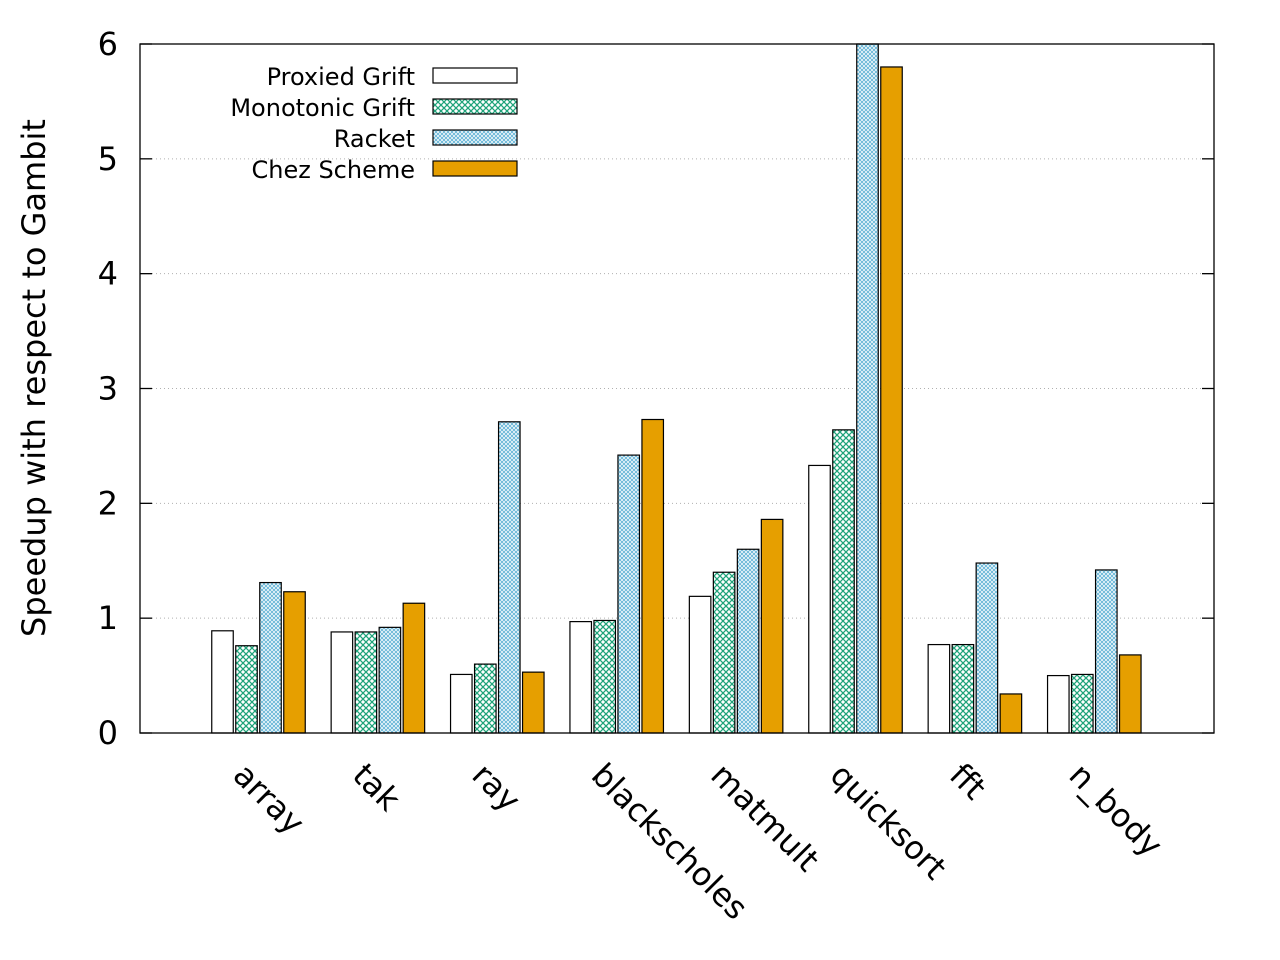 The width and height of the screenshot is (1280, 960). What do you see at coordinates (1011, 713) in the screenshot?
I see `bar-fft-chez-scheme` at bounding box center [1011, 713].